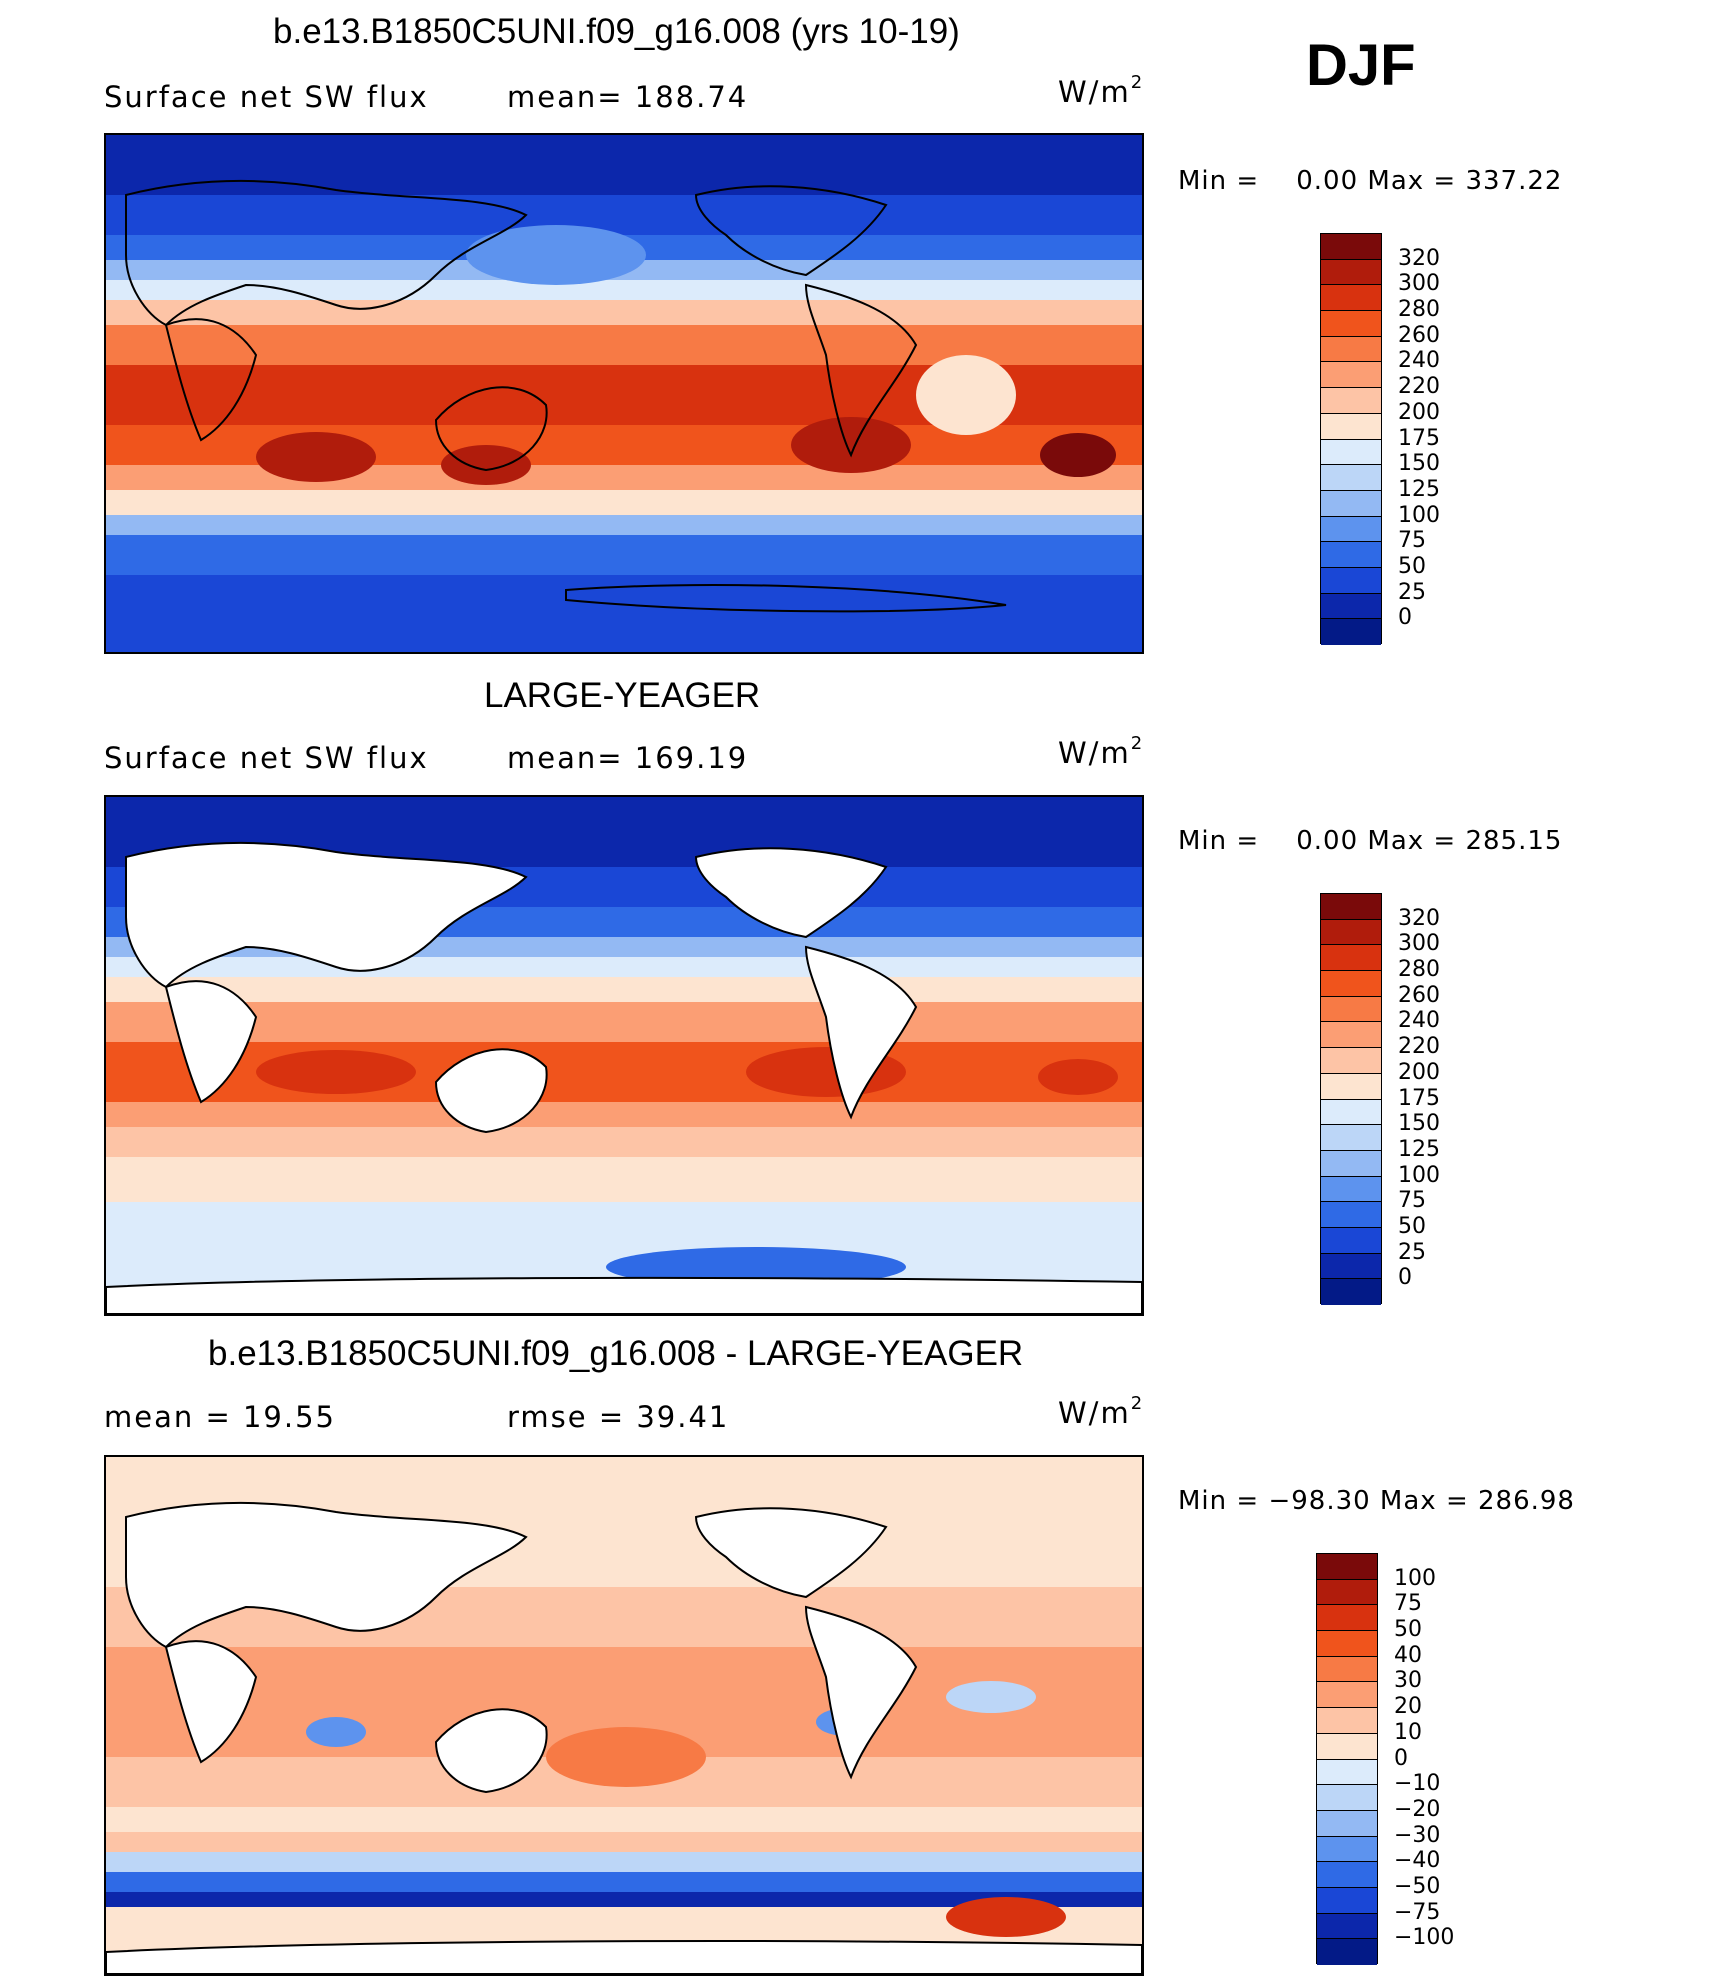  I want to click on panel3-minmax: Min = −98.30 Max = 286.98, so click(1376, 1501).